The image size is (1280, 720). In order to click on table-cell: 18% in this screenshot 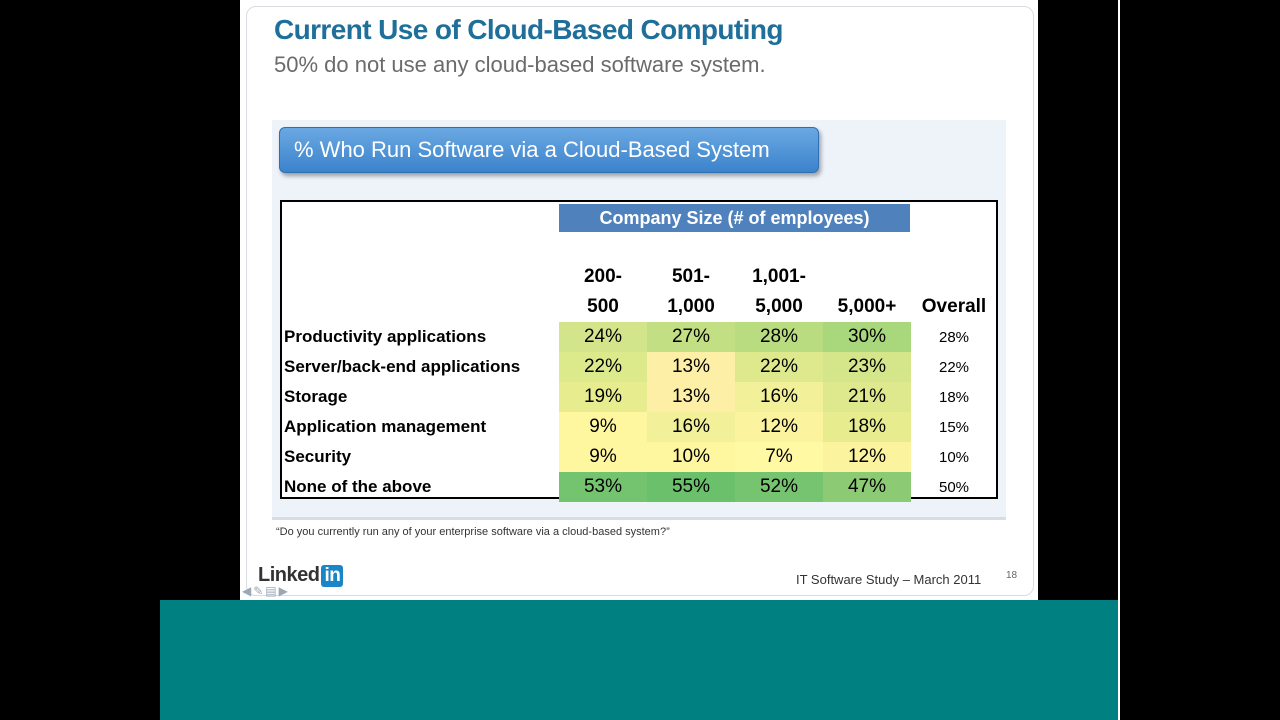, I will do `click(867, 427)`.